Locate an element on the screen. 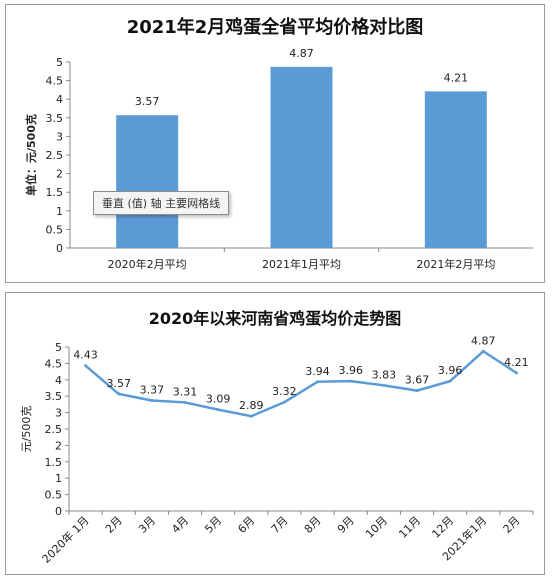 This screenshot has height=579, width=552. series-line is located at coordinates (301, 384).